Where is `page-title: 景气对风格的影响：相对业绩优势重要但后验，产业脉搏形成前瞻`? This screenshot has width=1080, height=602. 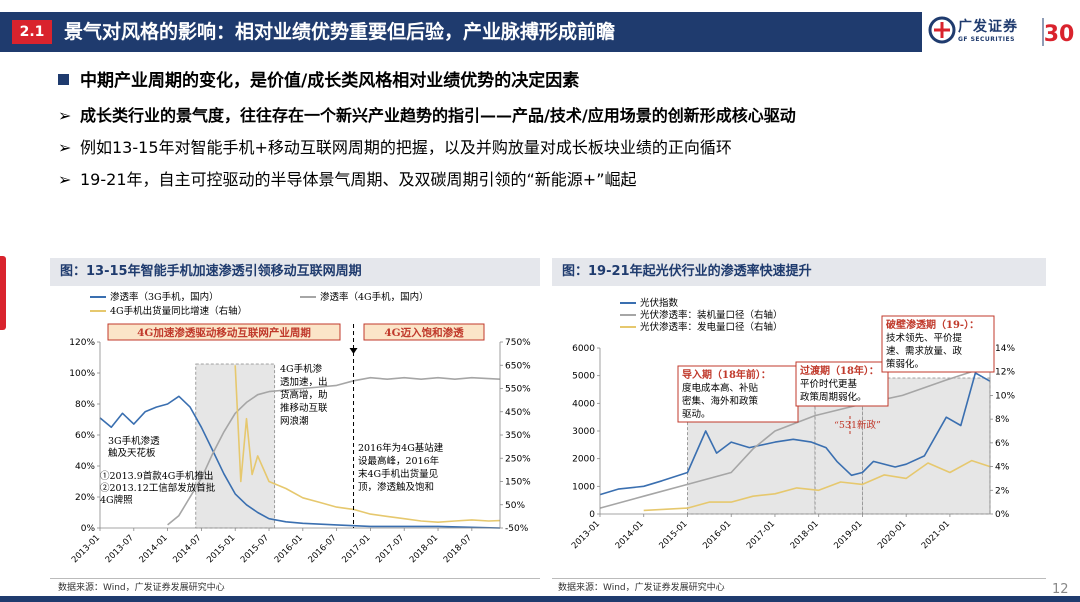
page-title: 景气对风格的影响：相对业绩优势重要但后验，产业脉搏形成前瞻 is located at coordinates (340, 32).